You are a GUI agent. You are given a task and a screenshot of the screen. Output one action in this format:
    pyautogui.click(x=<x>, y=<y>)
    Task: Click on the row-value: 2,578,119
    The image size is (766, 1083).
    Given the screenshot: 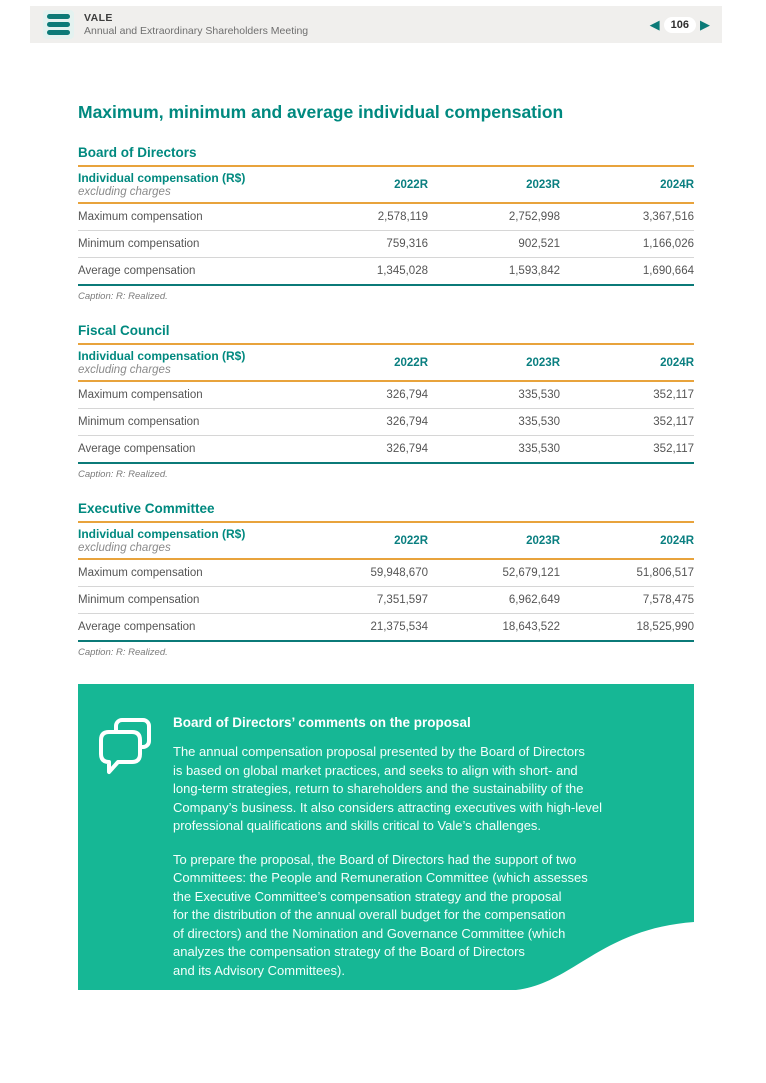 What is the action you would take?
    pyautogui.click(x=348, y=217)
    